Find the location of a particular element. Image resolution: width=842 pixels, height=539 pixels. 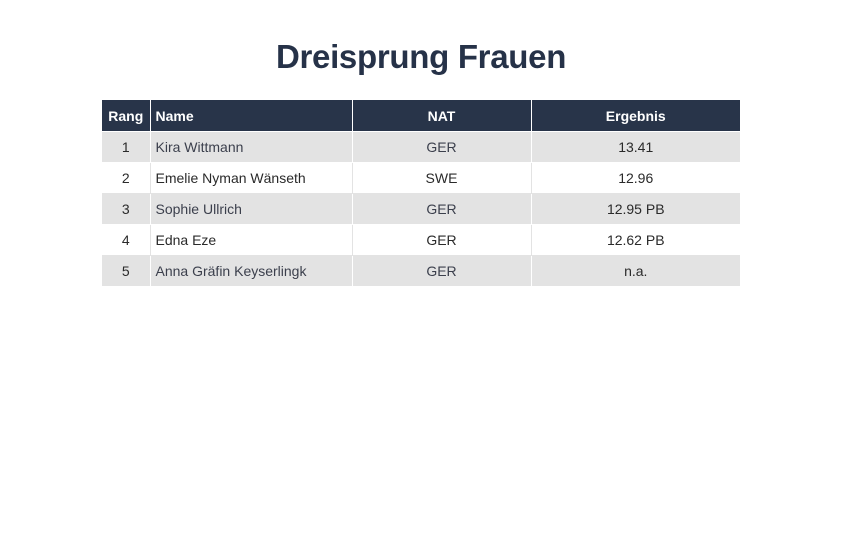

cell-ergebnis: 13.41 is located at coordinates (635, 147).